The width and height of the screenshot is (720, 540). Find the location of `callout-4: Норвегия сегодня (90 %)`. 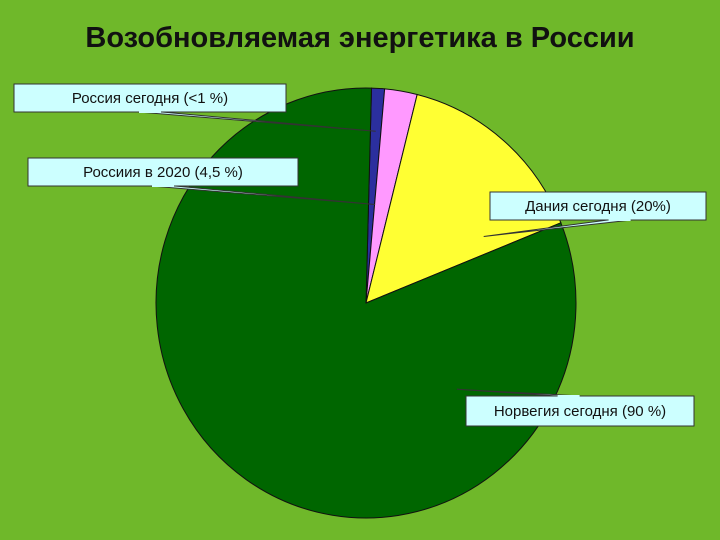

callout-4: Норвегия сегодня (90 %) is located at coordinates (575, 407).